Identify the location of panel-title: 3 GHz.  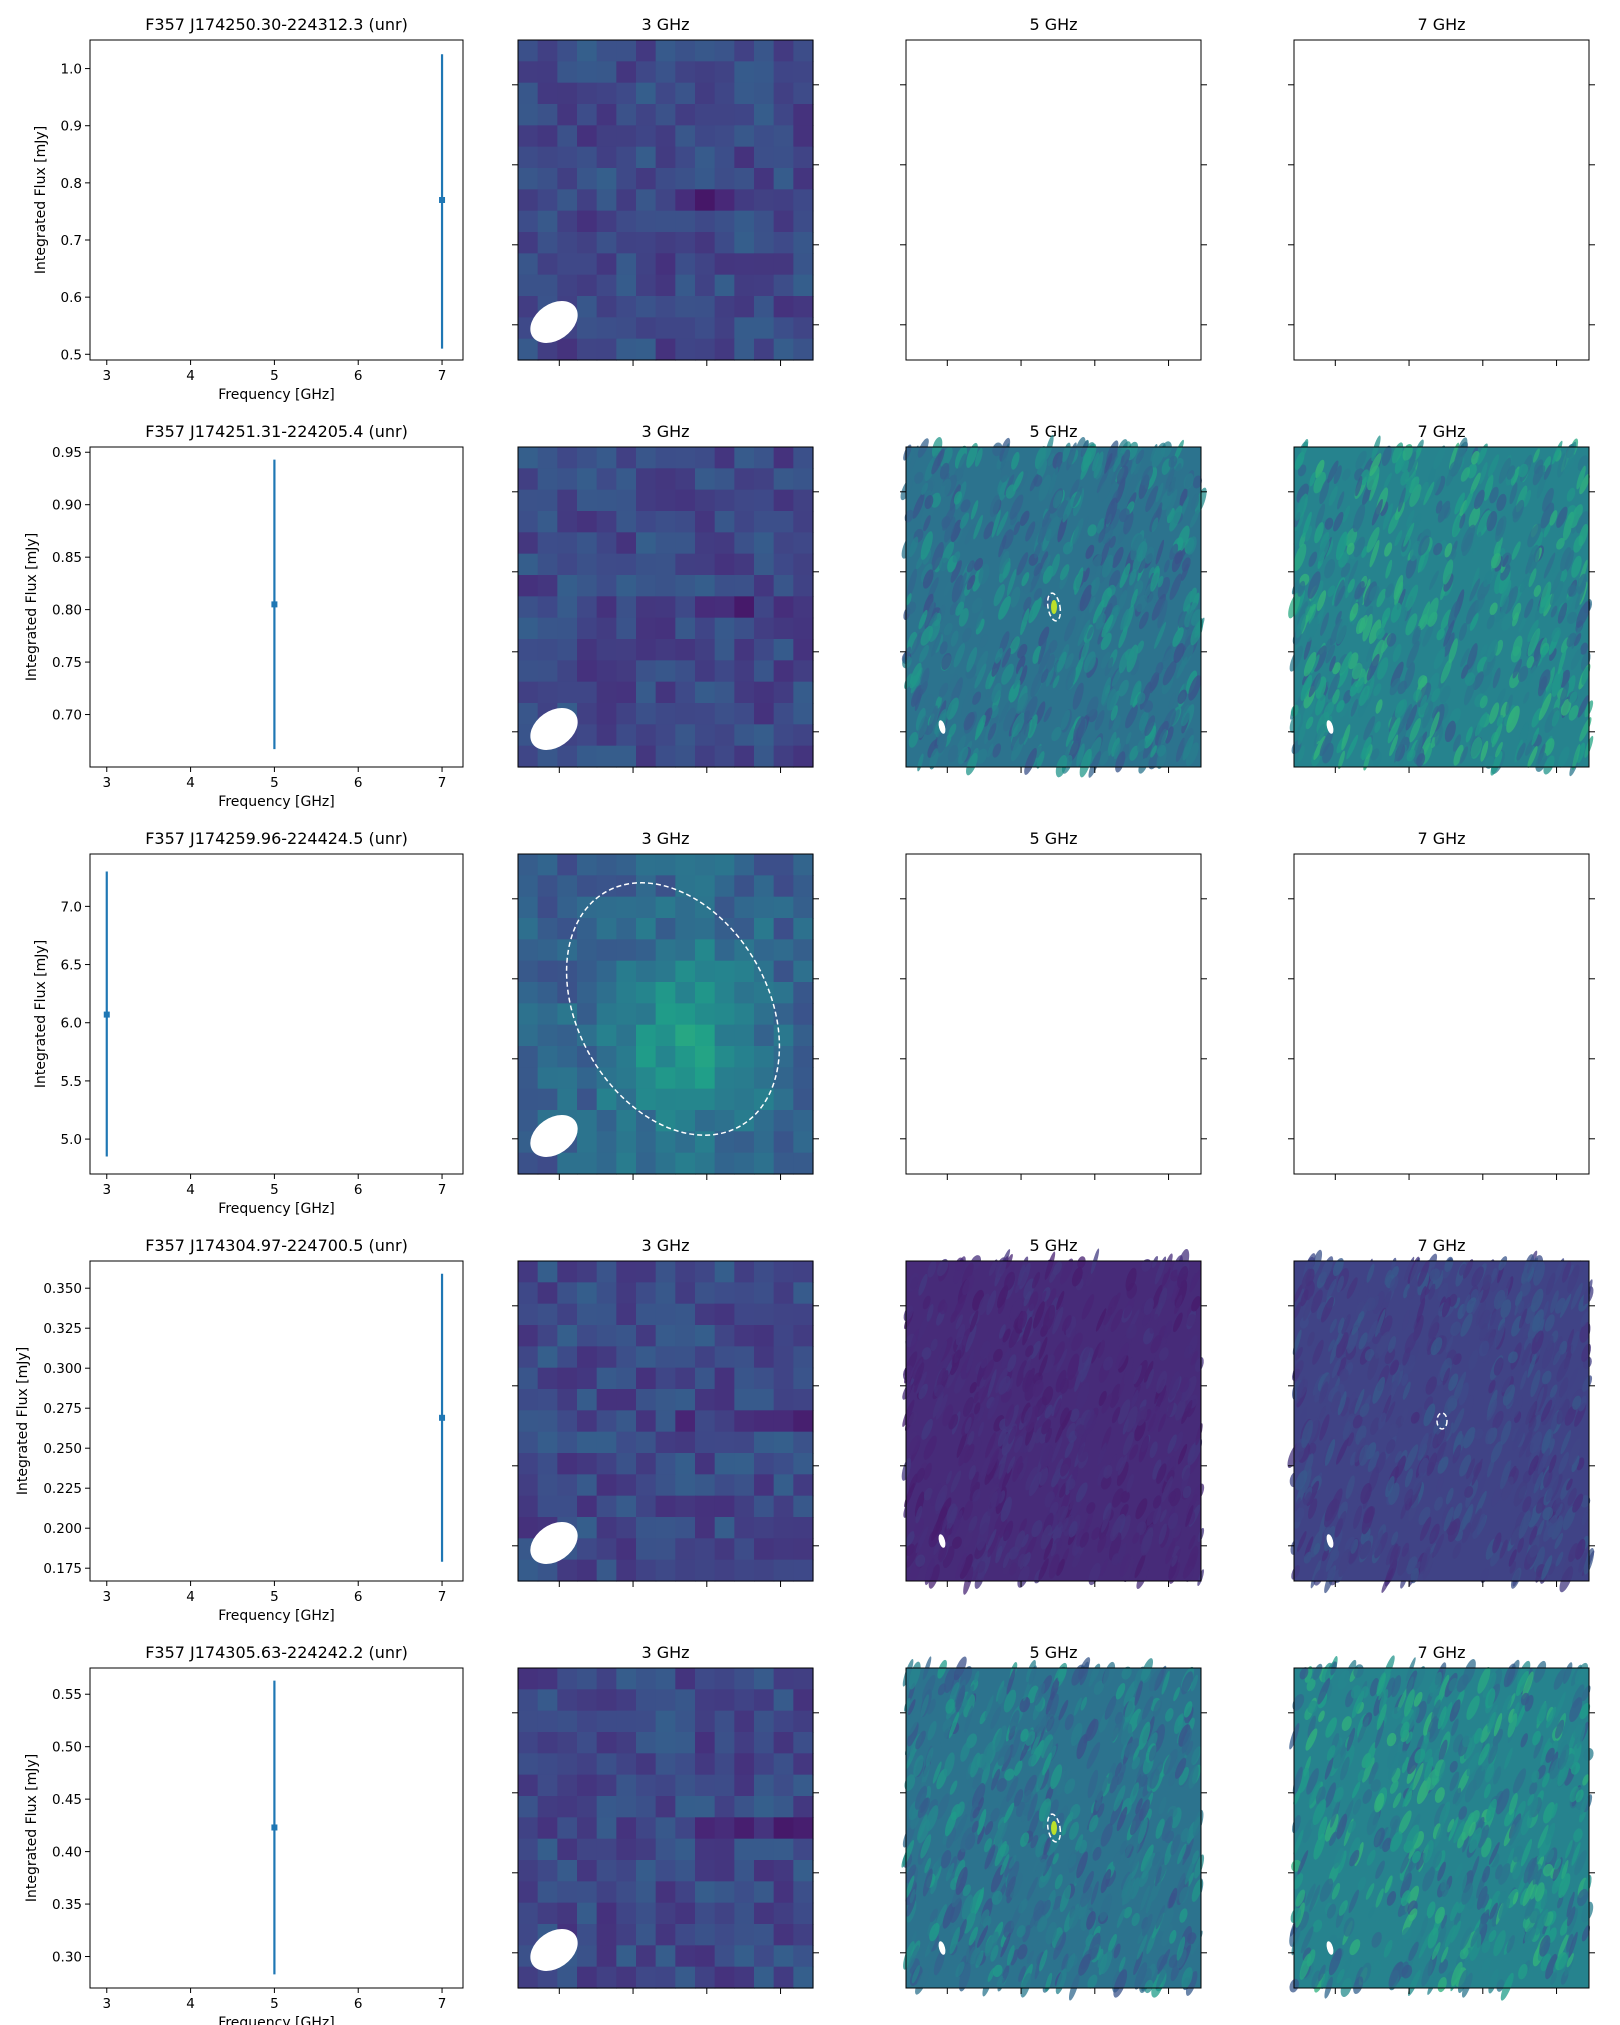
(665, 24).